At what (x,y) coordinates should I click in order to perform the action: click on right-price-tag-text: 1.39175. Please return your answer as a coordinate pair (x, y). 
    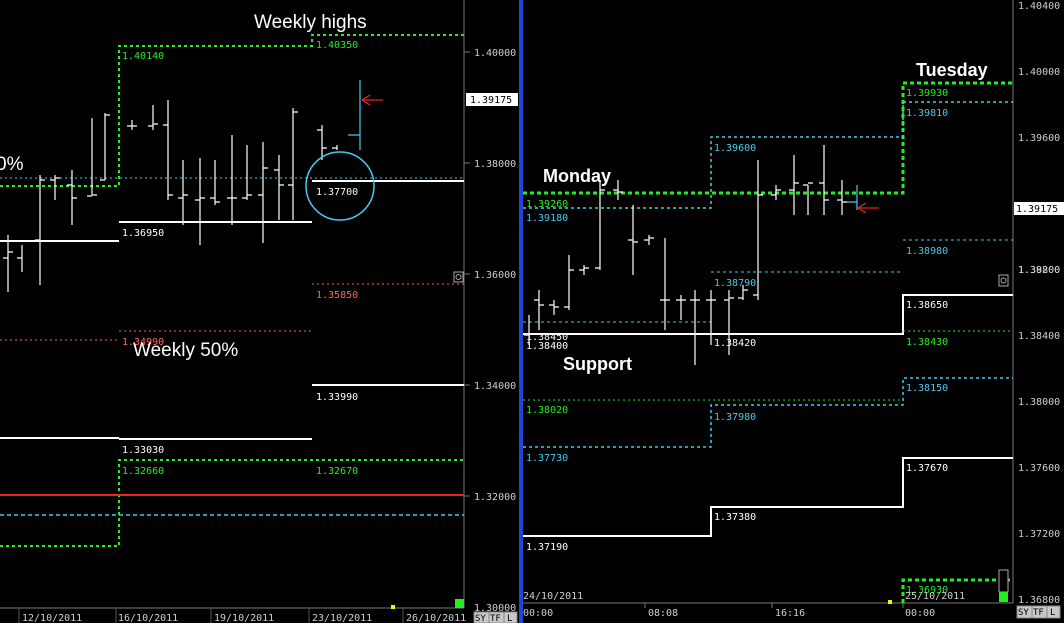
    Looking at the image, I should click on (1037, 209).